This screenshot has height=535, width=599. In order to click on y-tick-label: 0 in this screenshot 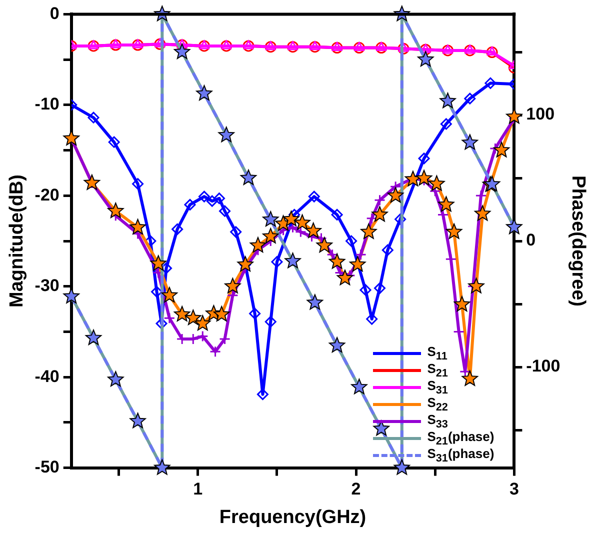, I will do `click(55, 13)`.